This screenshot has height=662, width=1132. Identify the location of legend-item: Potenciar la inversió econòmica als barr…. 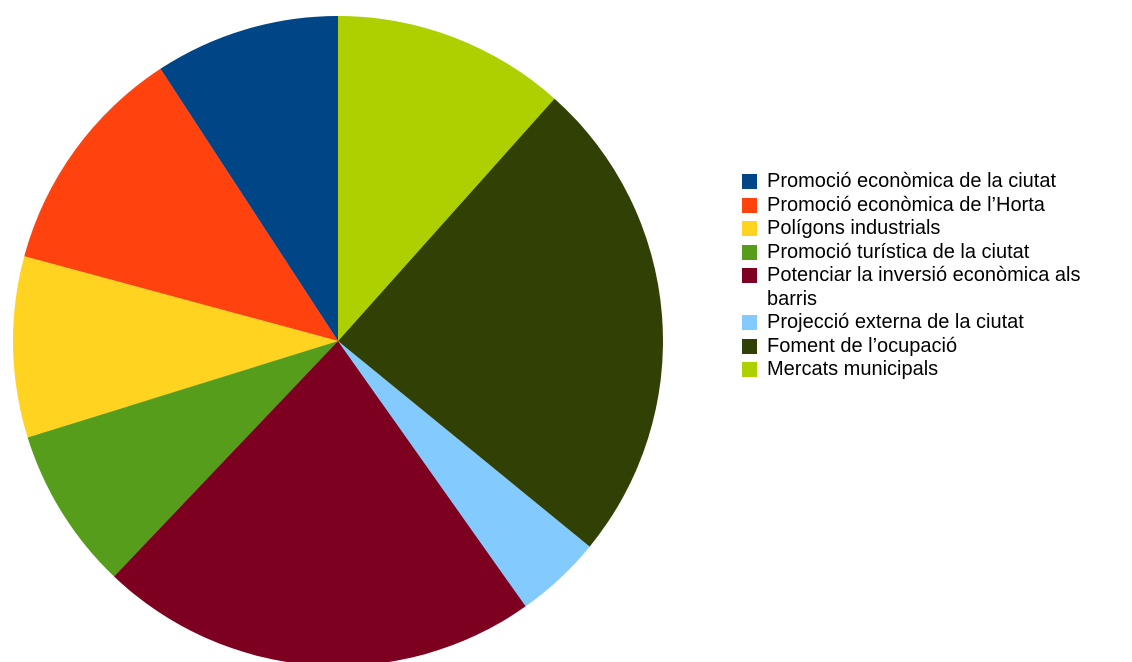
(934, 287).